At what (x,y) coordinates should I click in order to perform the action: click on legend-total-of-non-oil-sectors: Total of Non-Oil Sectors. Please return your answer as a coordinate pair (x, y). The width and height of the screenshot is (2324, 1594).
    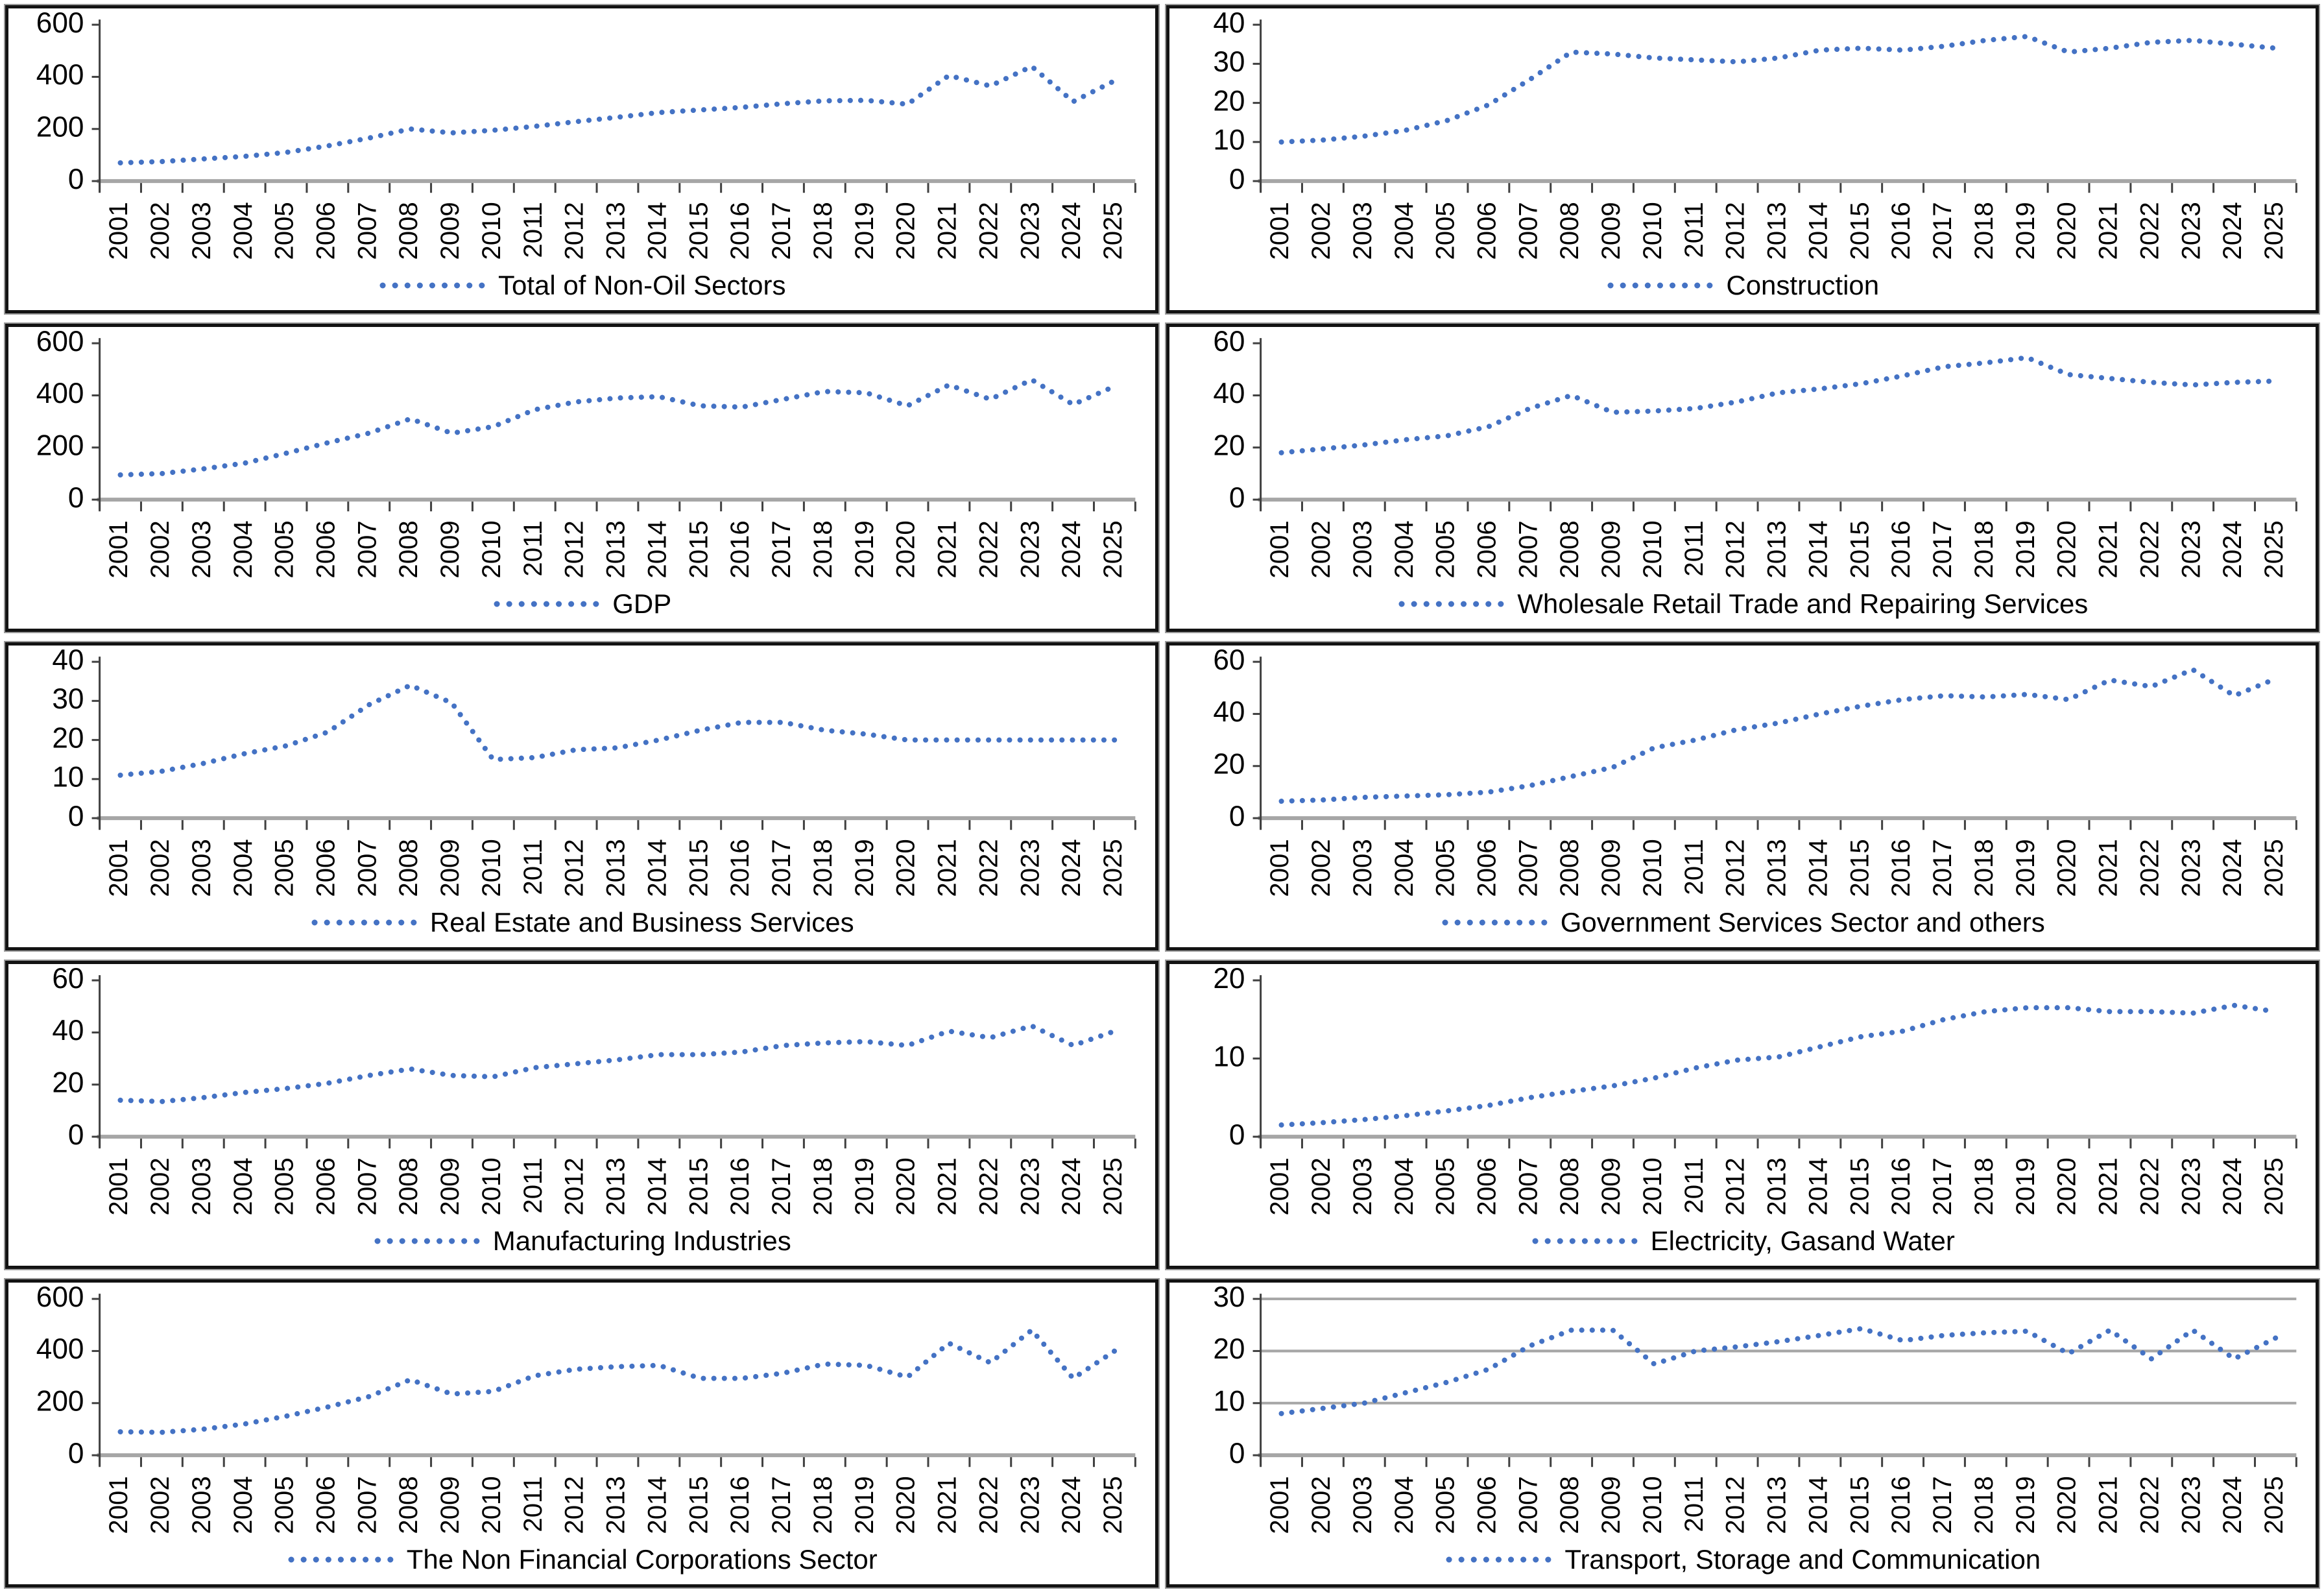
    Looking at the image, I should click on (581, 285).